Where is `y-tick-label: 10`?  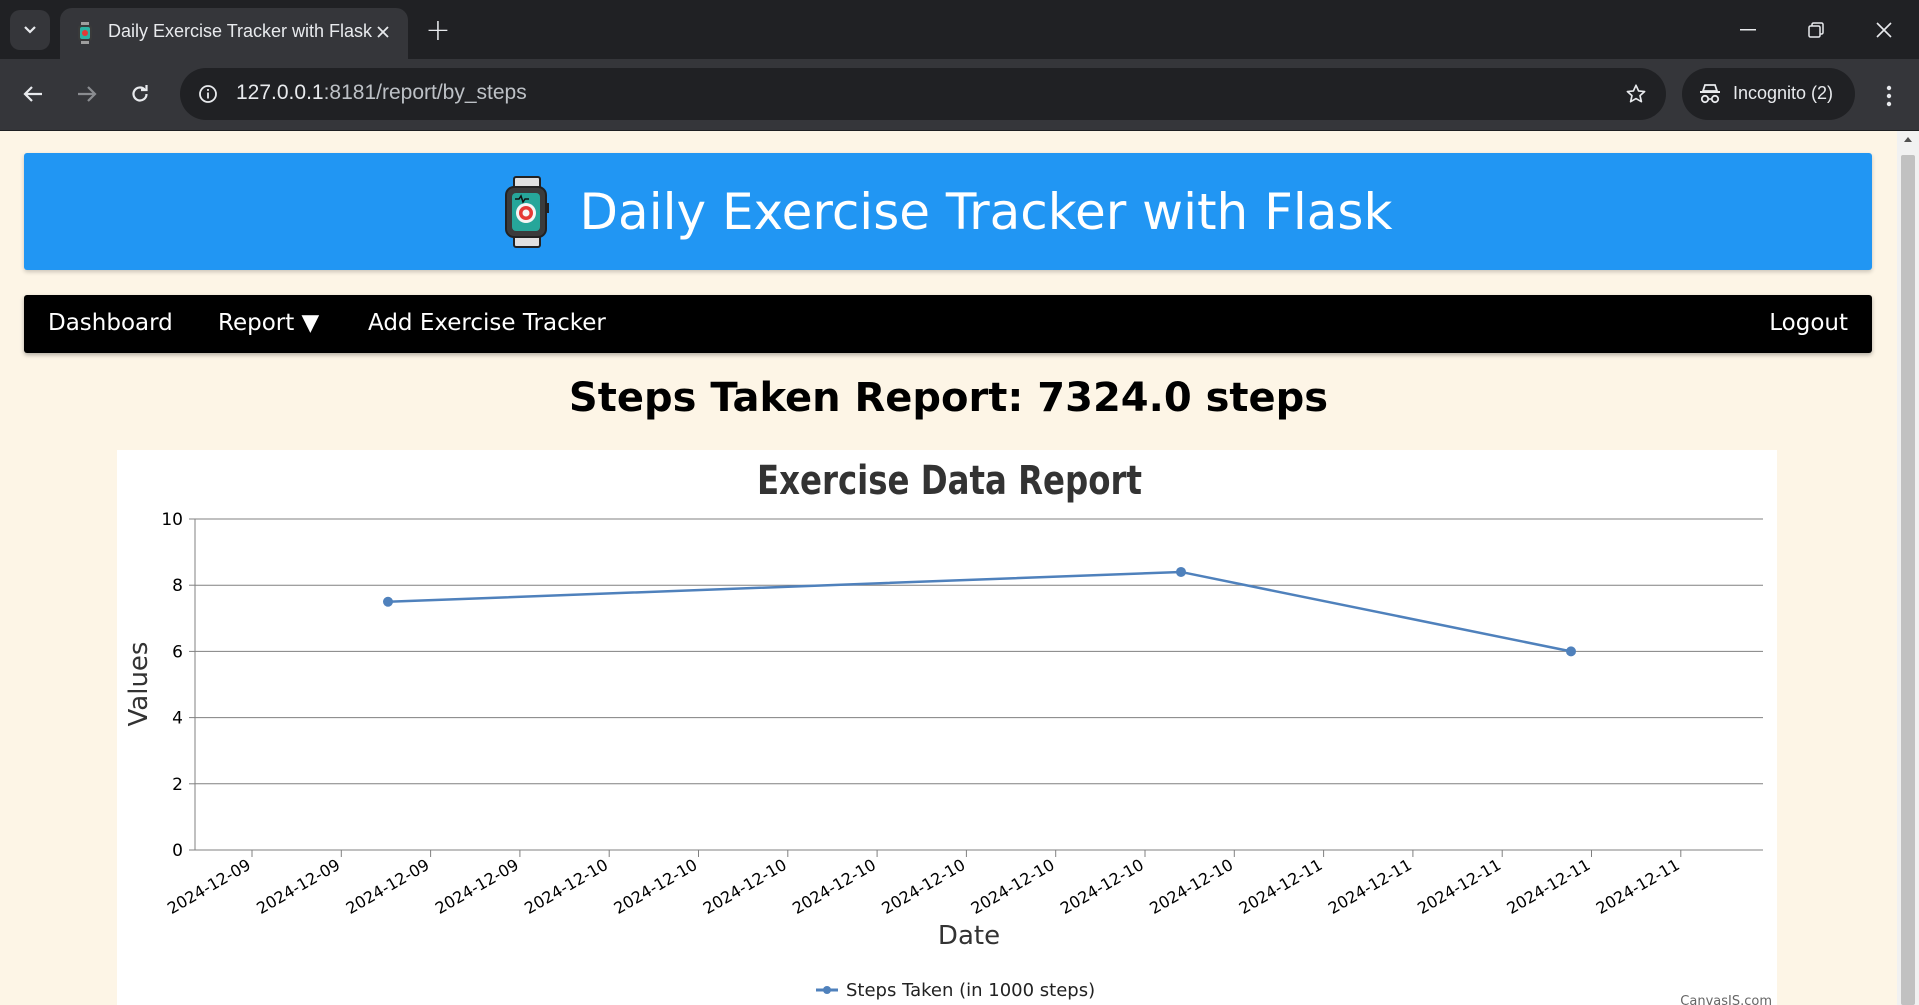
y-tick-label: 10 is located at coordinates (172, 520).